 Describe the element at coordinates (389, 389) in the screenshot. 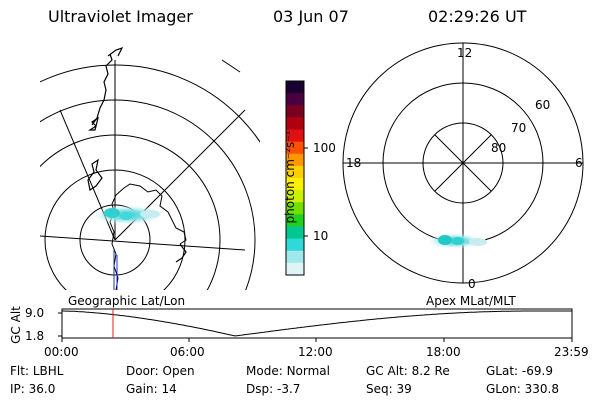

I see `info-seq: Seq: 39` at that location.